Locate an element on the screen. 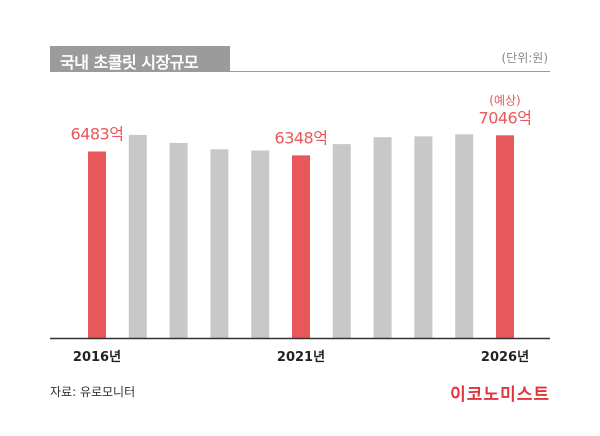 The width and height of the screenshot is (600, 436). chart-title: 국내 초콜릿 시장규모 is located at coordinates (129, 62).